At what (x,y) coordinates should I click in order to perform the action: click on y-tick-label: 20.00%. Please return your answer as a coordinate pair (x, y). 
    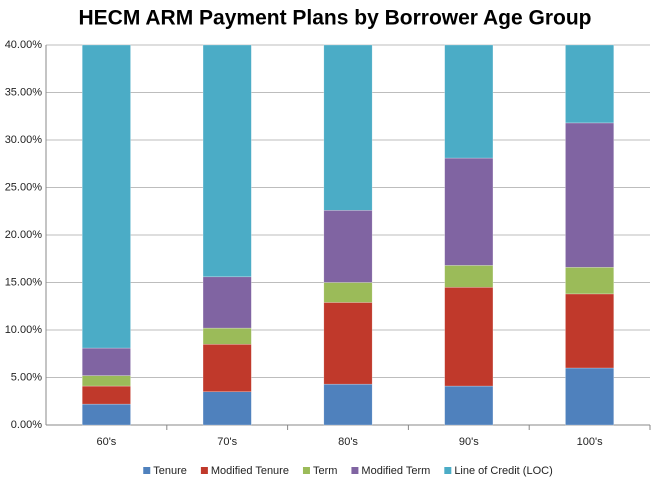
    Looking at the image, I should click on (24, 235).